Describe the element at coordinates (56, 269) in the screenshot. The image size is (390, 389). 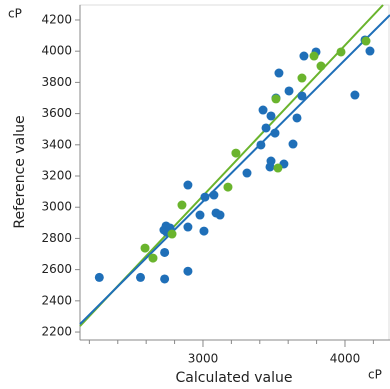
I see `y-tick-label: 2600` at that location.